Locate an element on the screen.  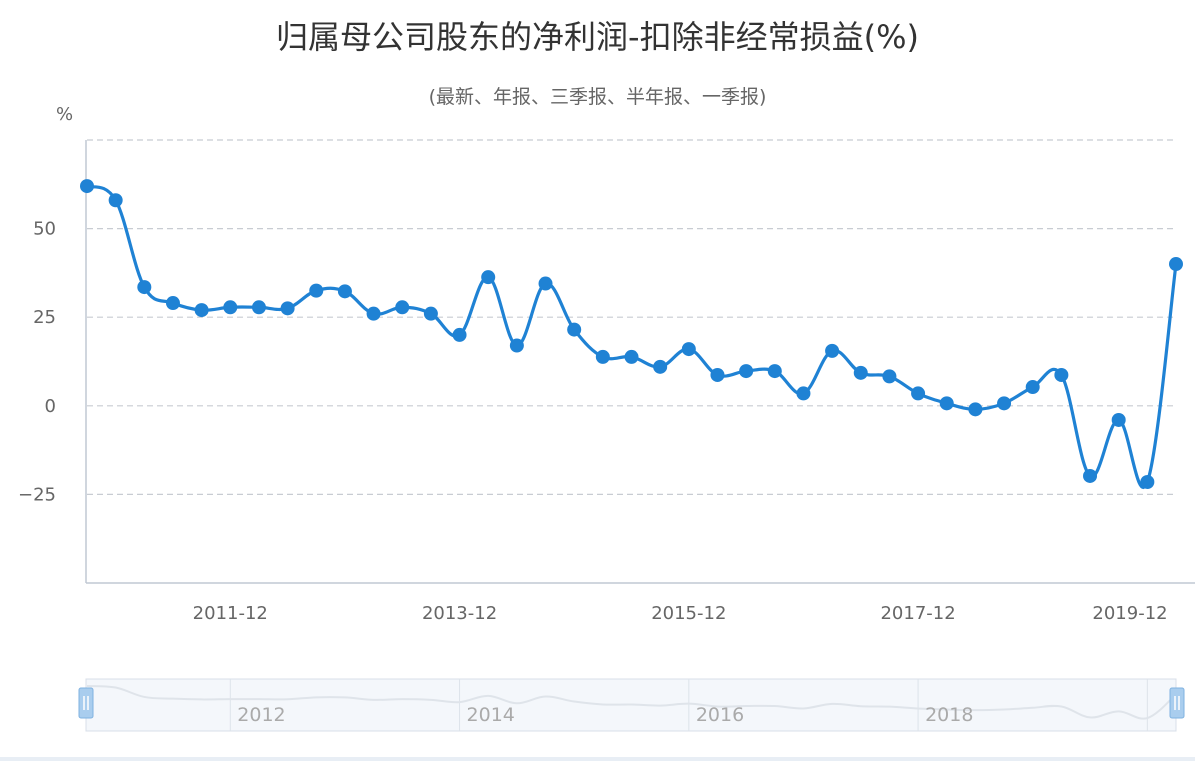
y-tick-label: 0 is located at coordinates (50, 406).